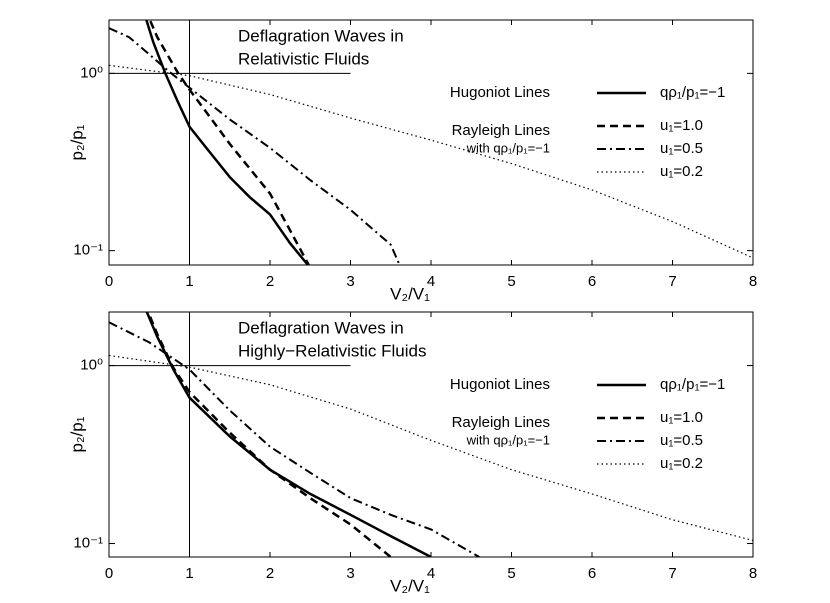  I want to click on chart-title: Highly−Relativistic Fluids, so click(332, 350).